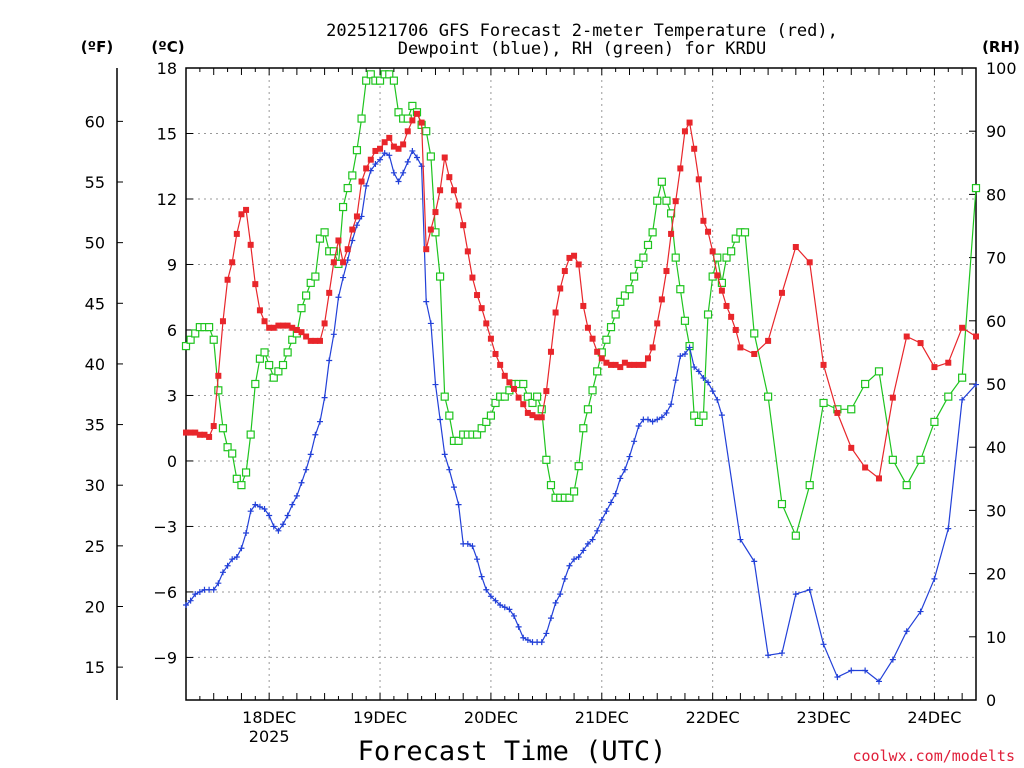 This screenshot has width=1024, height=768. I want to click on fahrenheit-tick-label: 35, so click(95, 425).